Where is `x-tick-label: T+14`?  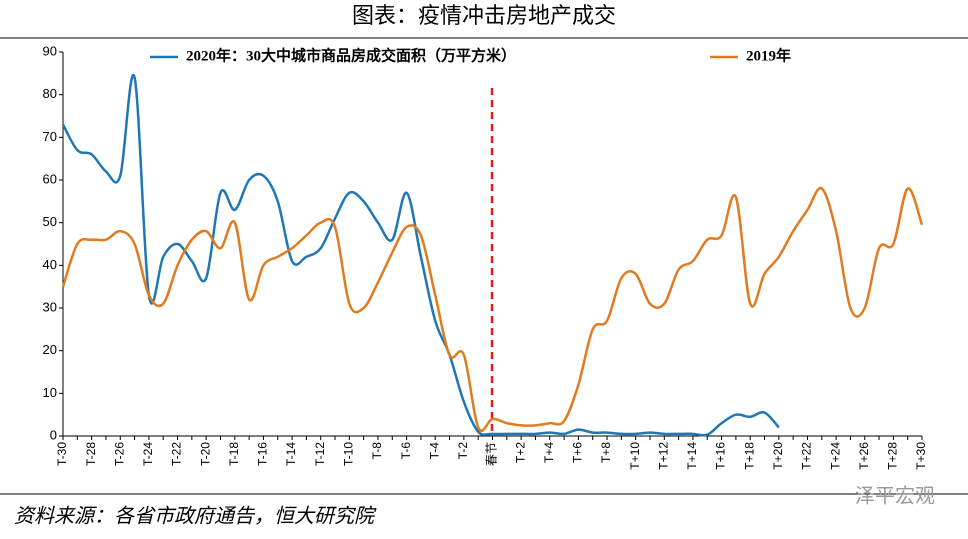 x-tick-label: T+14 is located at coordinates (692, 456).